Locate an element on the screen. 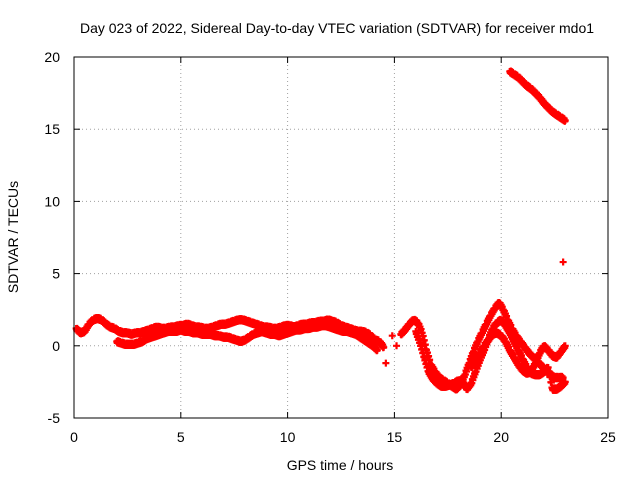  y-tick-label: 5 is located at coordinates (56, 274).